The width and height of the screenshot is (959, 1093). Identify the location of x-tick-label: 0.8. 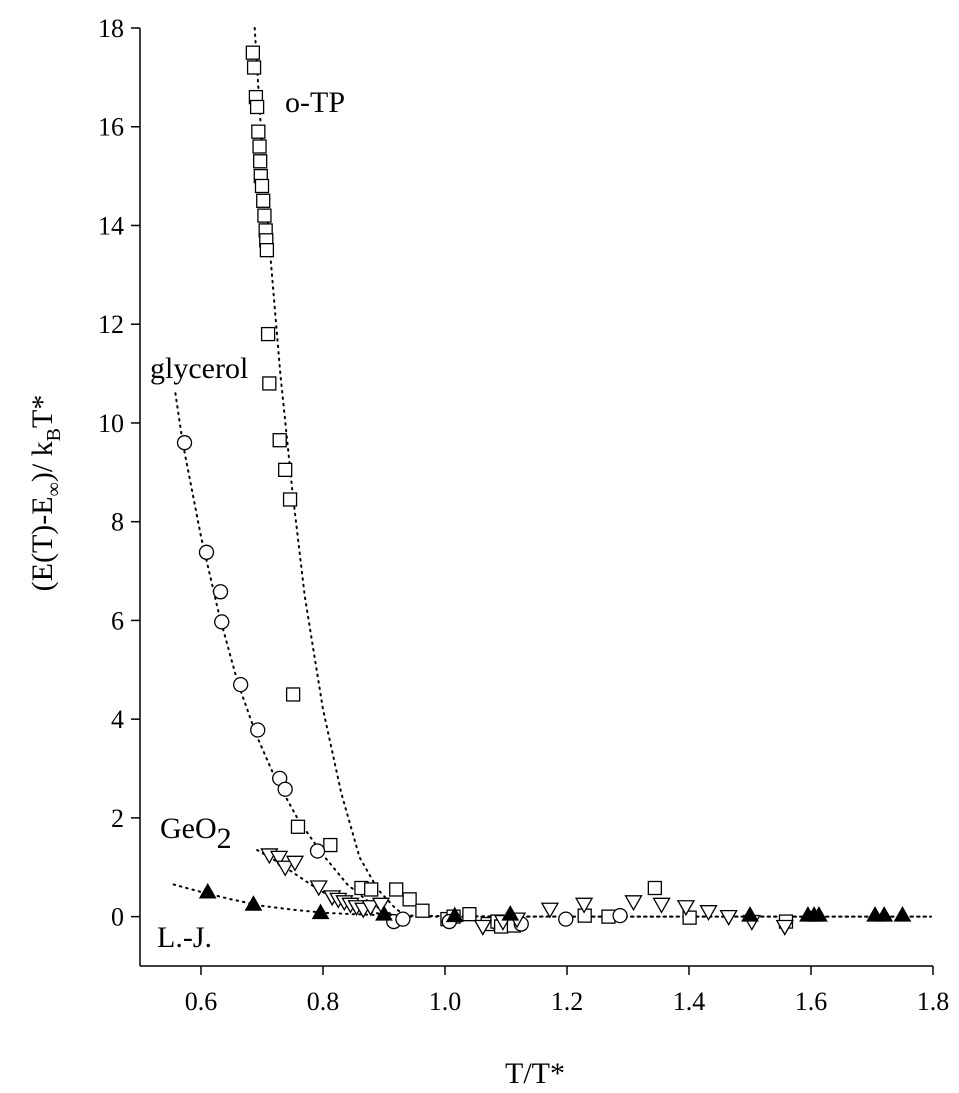
(323, 1001).